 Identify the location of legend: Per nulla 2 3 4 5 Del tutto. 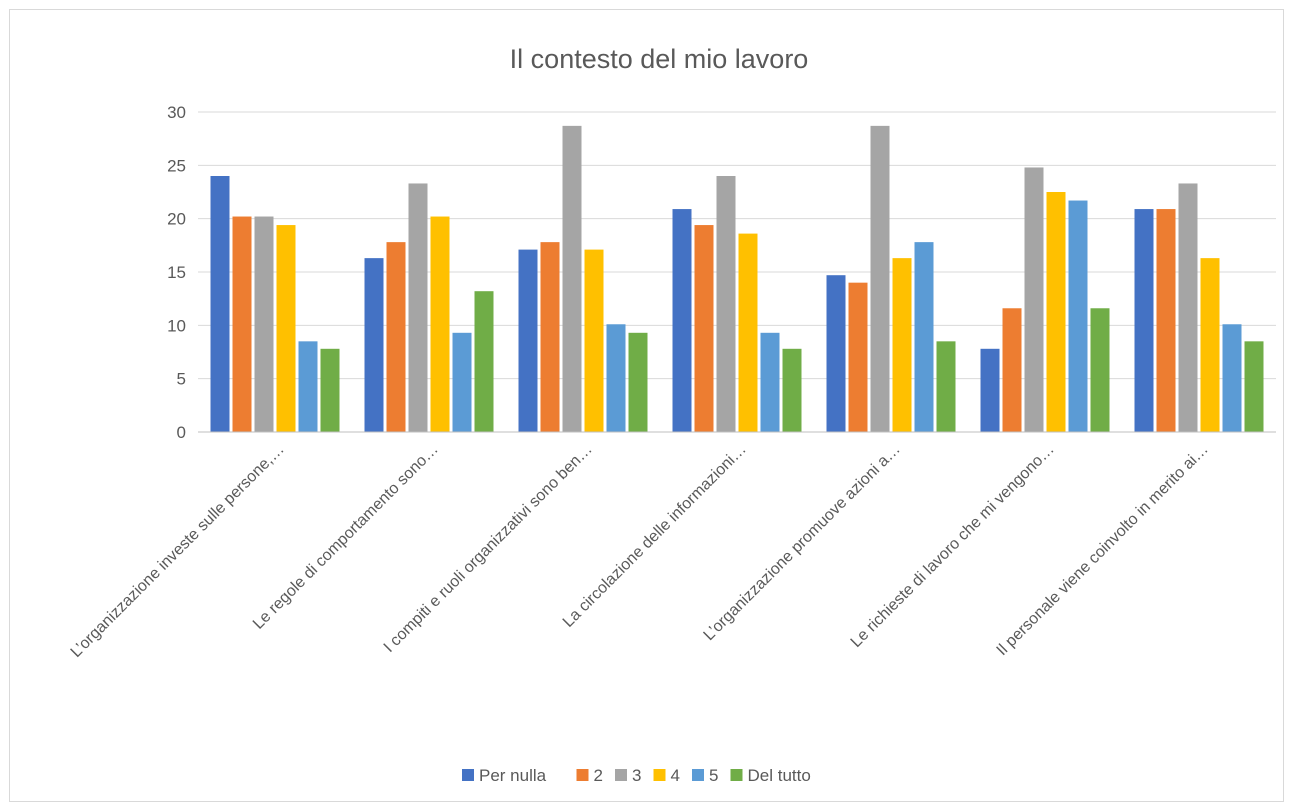
(636, 775).